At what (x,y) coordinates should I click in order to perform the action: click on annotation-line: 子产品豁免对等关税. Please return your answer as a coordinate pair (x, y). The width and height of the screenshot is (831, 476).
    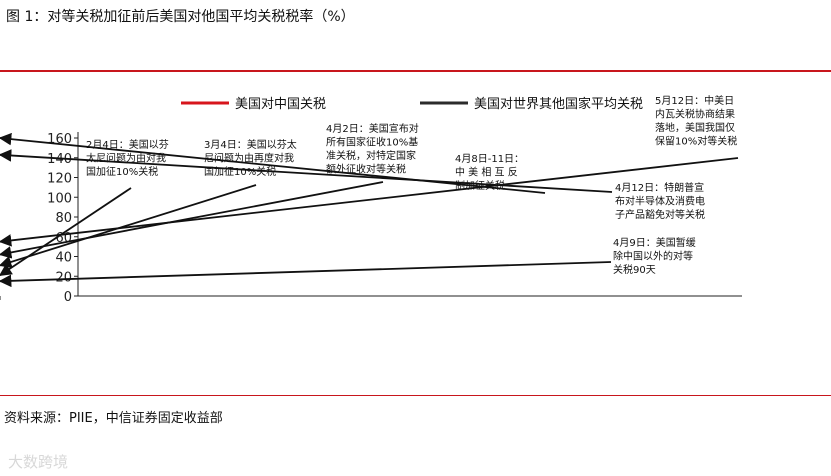
    Looking at the image, I should click on (660, 214).